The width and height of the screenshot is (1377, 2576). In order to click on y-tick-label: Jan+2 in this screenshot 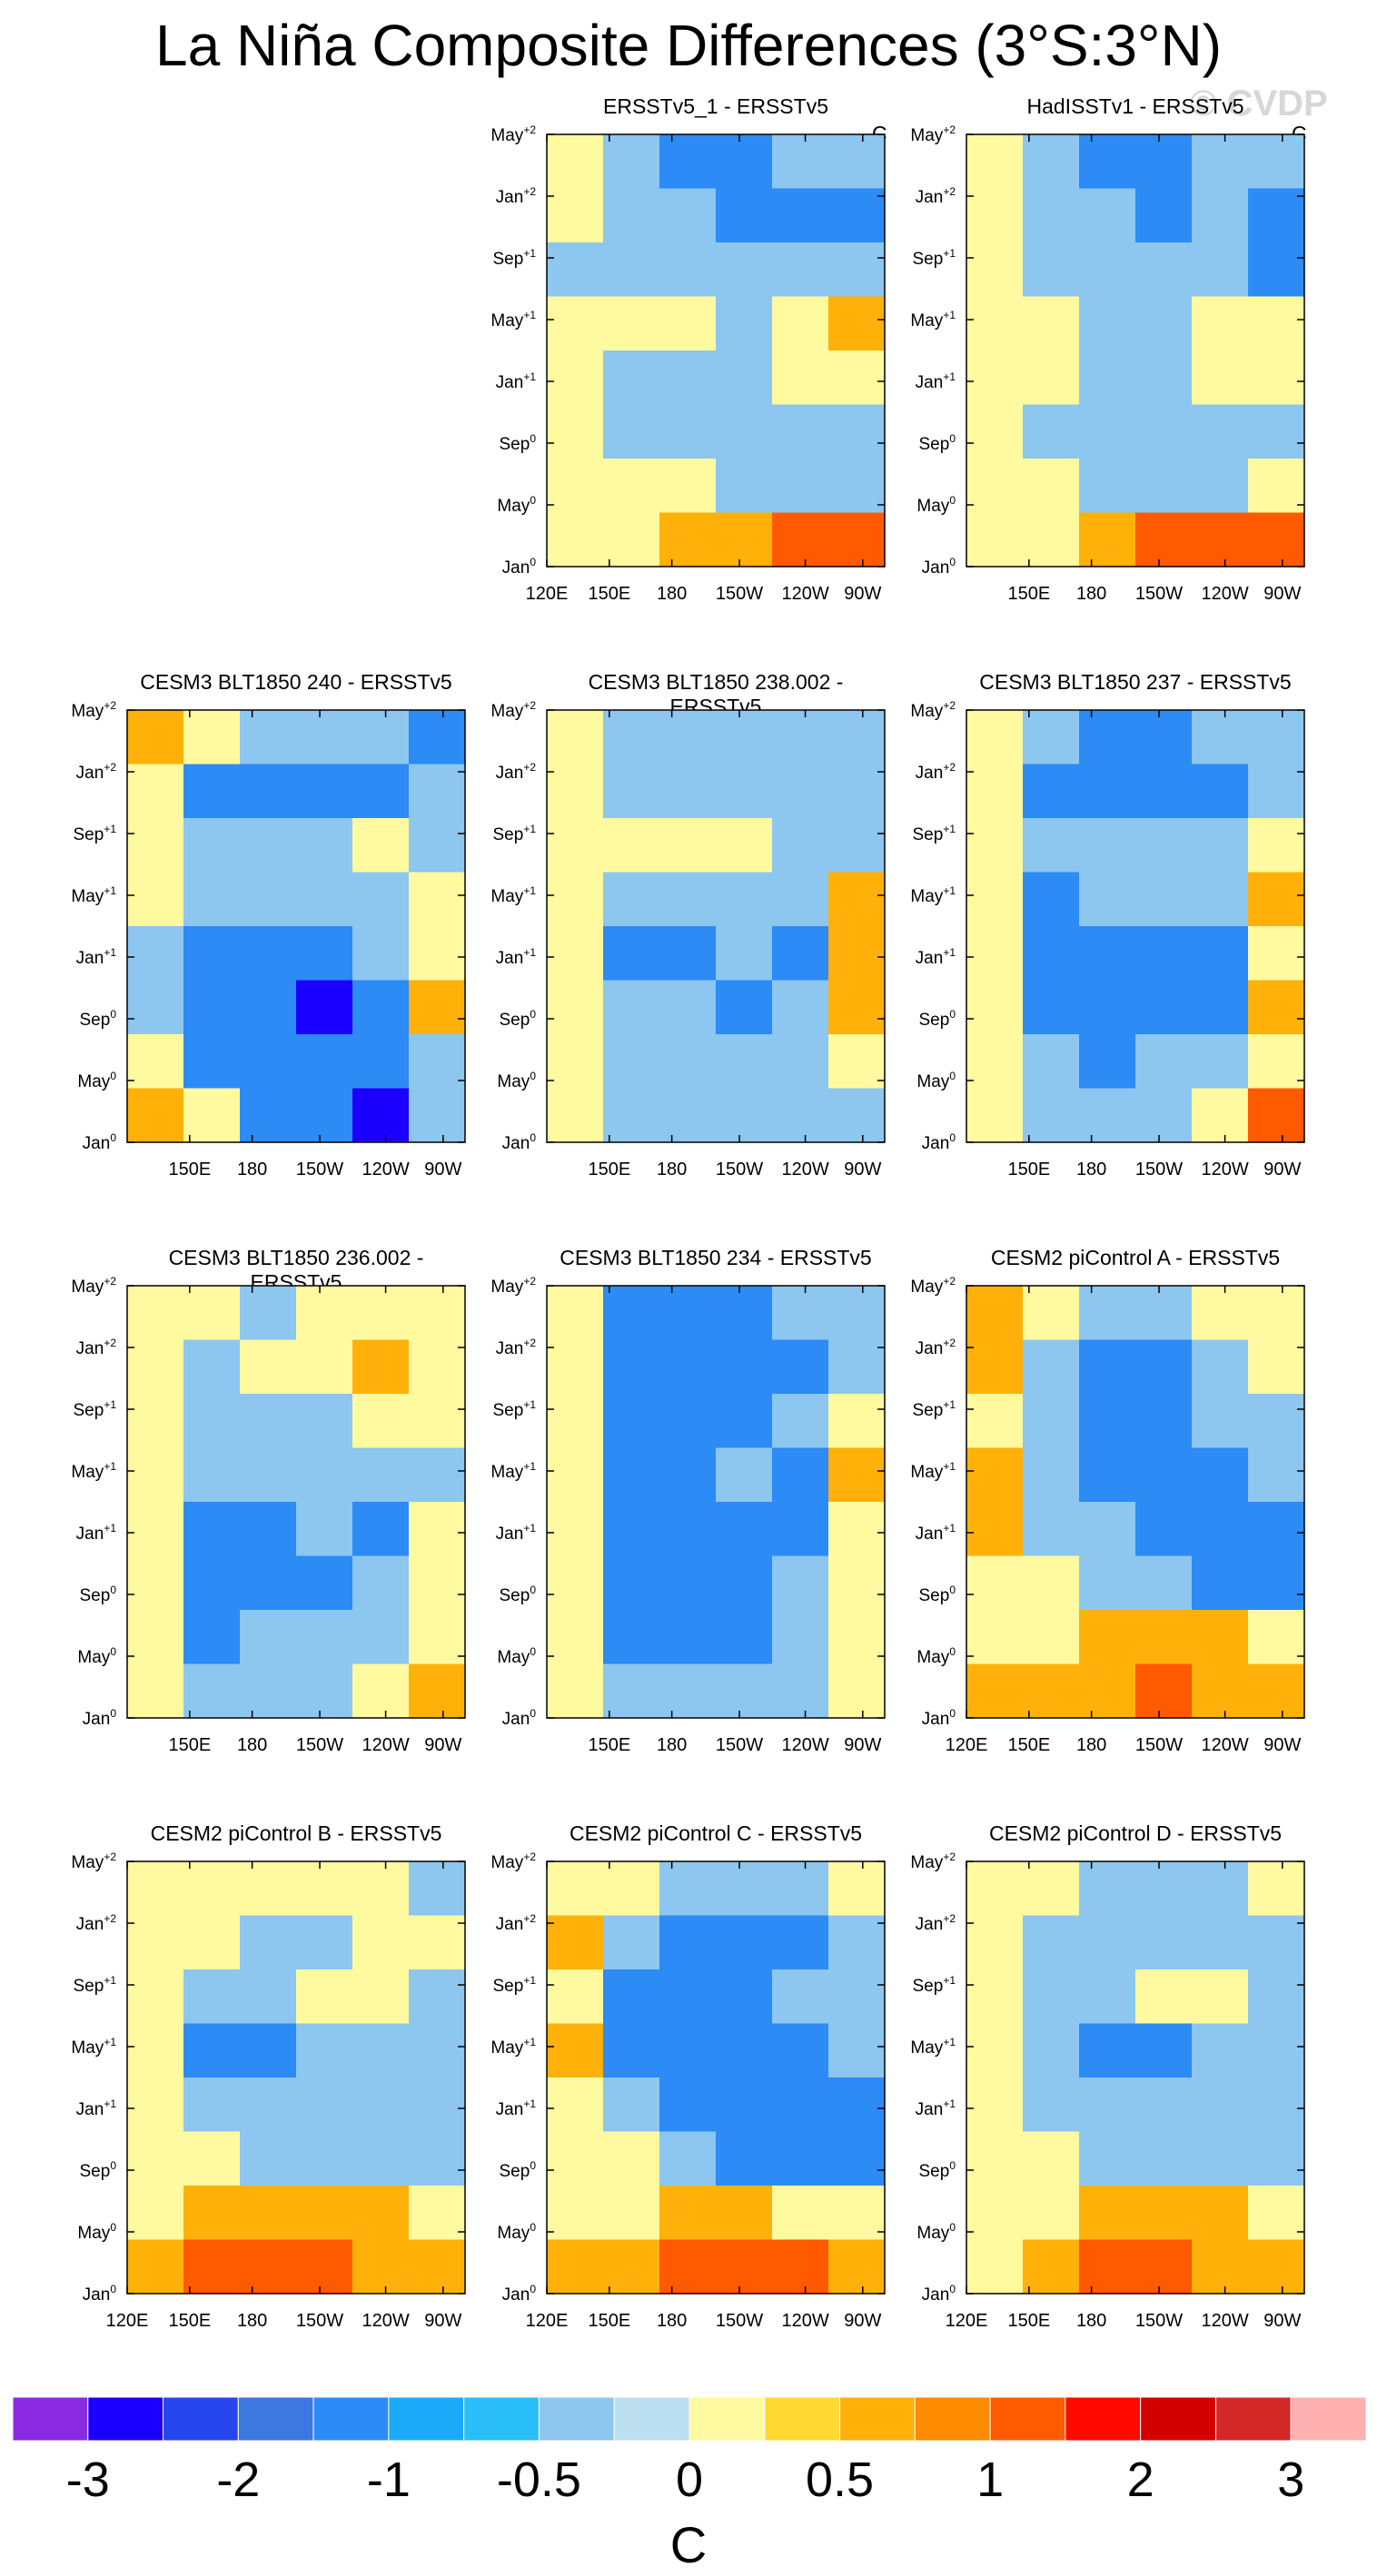, I will do `click(96, 1923)`.